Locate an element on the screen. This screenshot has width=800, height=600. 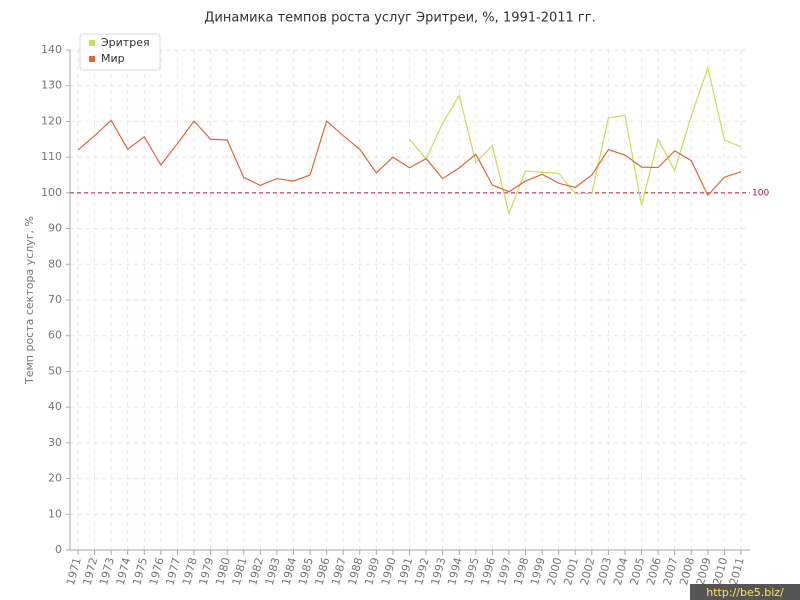
y-tick-label: 70 is located at coordinates (55, 299).